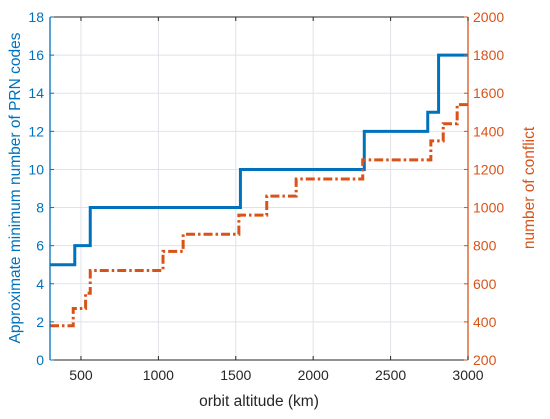 This screenshot has width=550, height=419. Describe the element at coordinates (40, 208) in the screenshot. I see `left-y-tick-label: 8` at that location.